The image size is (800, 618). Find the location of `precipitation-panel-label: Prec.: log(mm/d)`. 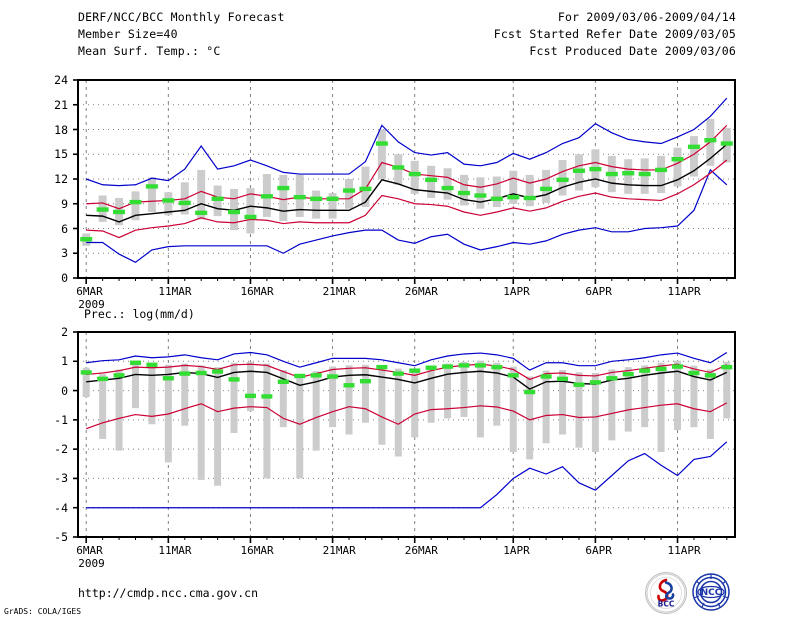

precipitation-panel-label: Prec.: log(mm/d) is located at coordinates (139, 314).